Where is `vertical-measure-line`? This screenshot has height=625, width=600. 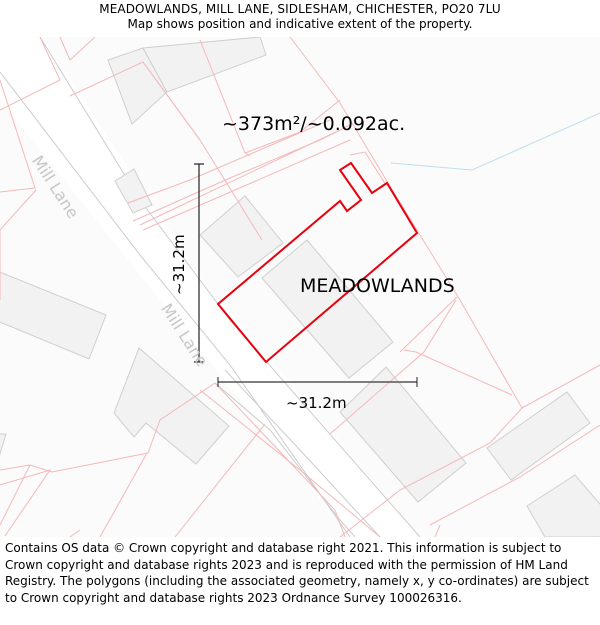
vertical-measure-line is located at coordinates (199, 263).